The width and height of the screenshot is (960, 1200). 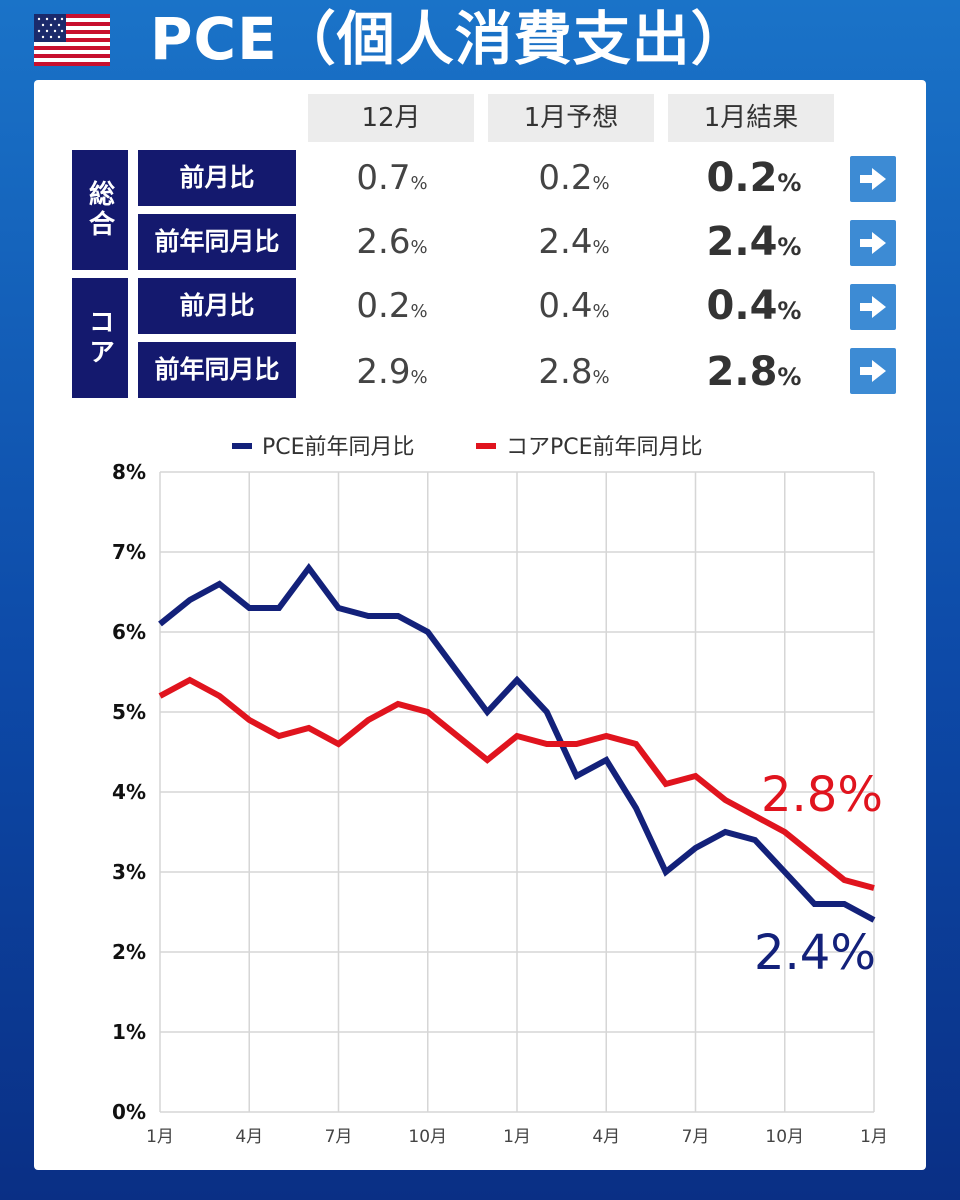 I want to click on end-label-core-pce: 2.8%, so click(x=822, y=795).